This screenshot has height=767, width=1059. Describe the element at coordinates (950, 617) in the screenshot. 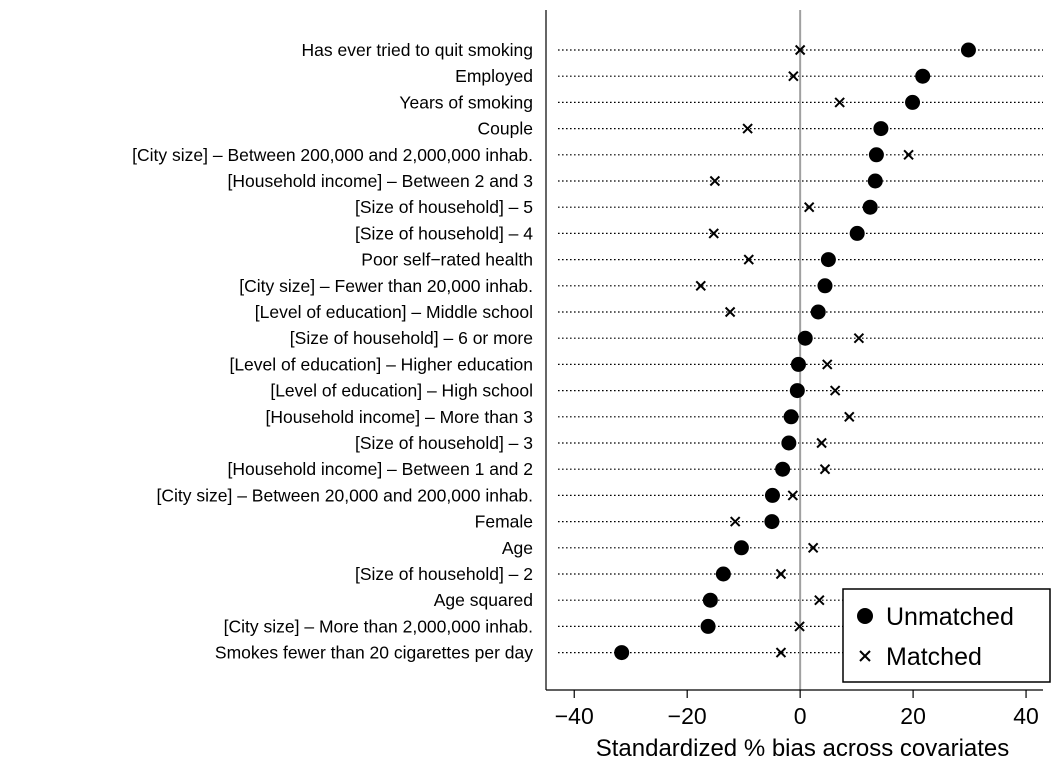

I see `legend-unmatched-label: Unmatched` at that location.